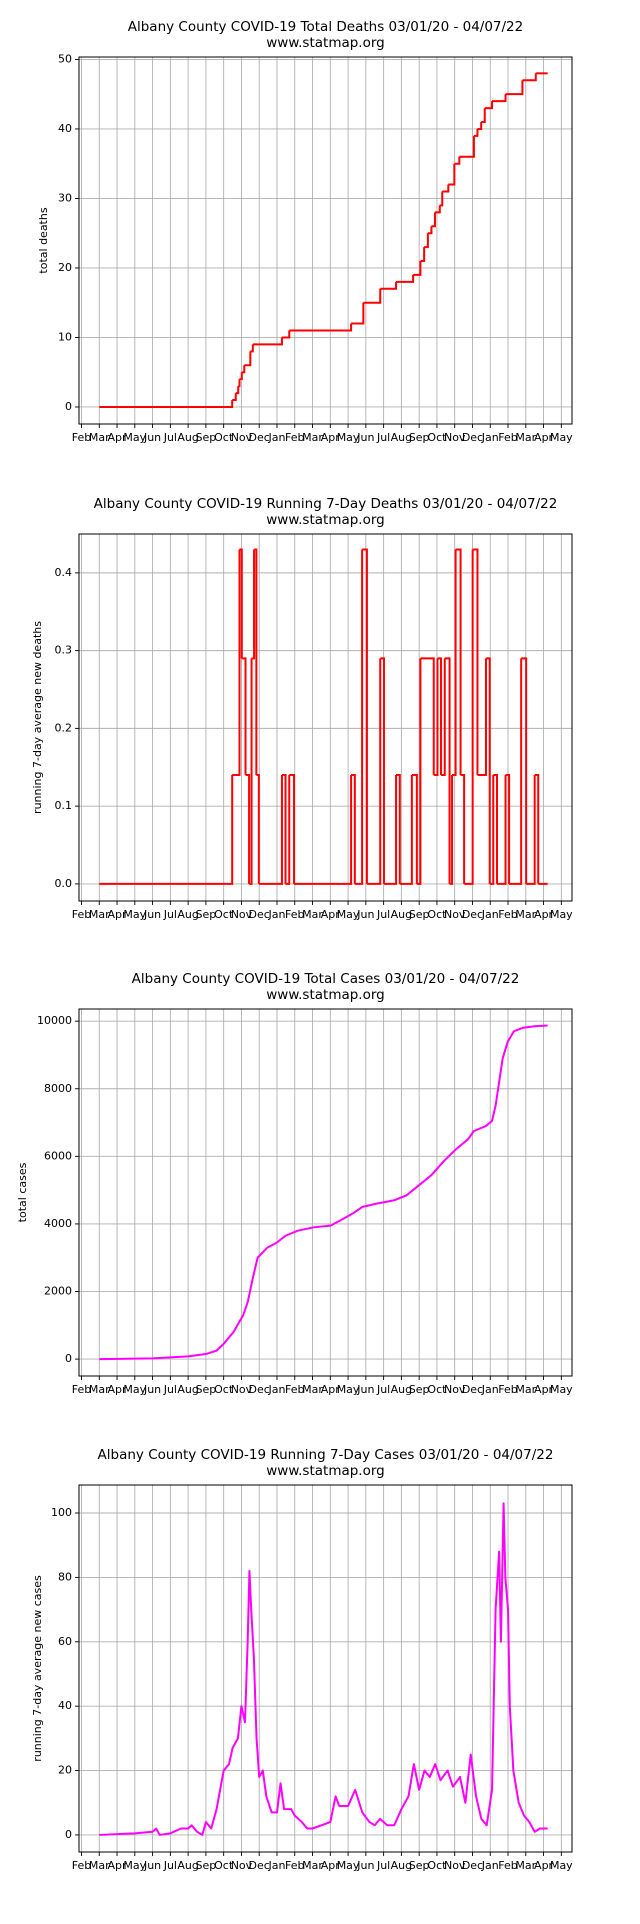 The image size is (640, 1924). Describe the element at coordinates (65, 1576) in the screenshot. I see `y-tick-label: 80` at that location.